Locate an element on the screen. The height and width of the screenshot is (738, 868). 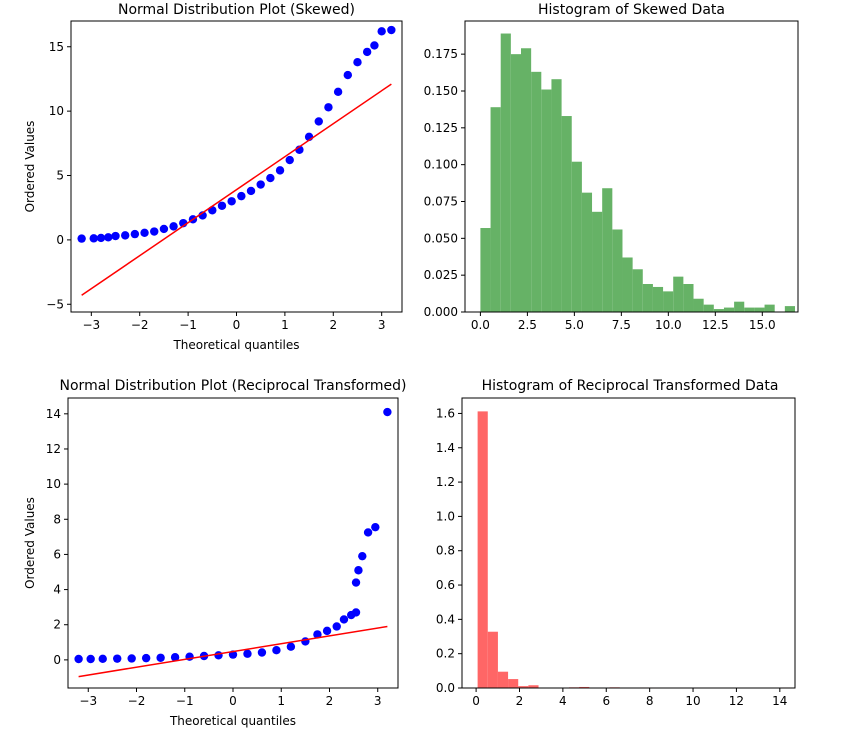
x-tick-label: 3 is located at coordinates (382, 325).